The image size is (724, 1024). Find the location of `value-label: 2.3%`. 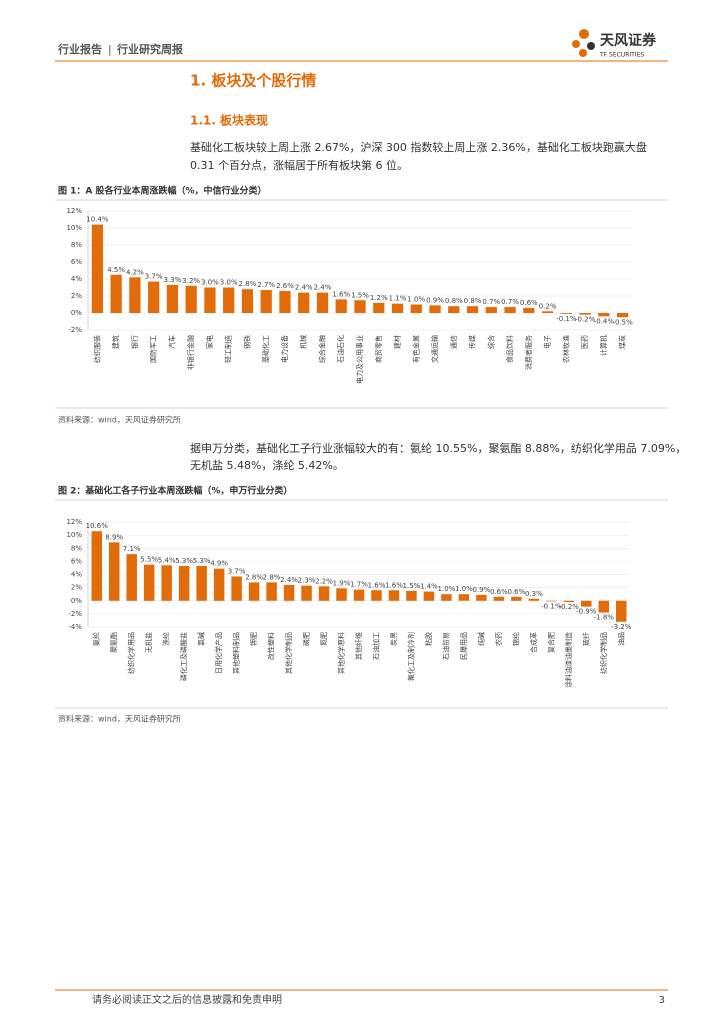

value-label: 2.3% is located at coordinates (307, 581).